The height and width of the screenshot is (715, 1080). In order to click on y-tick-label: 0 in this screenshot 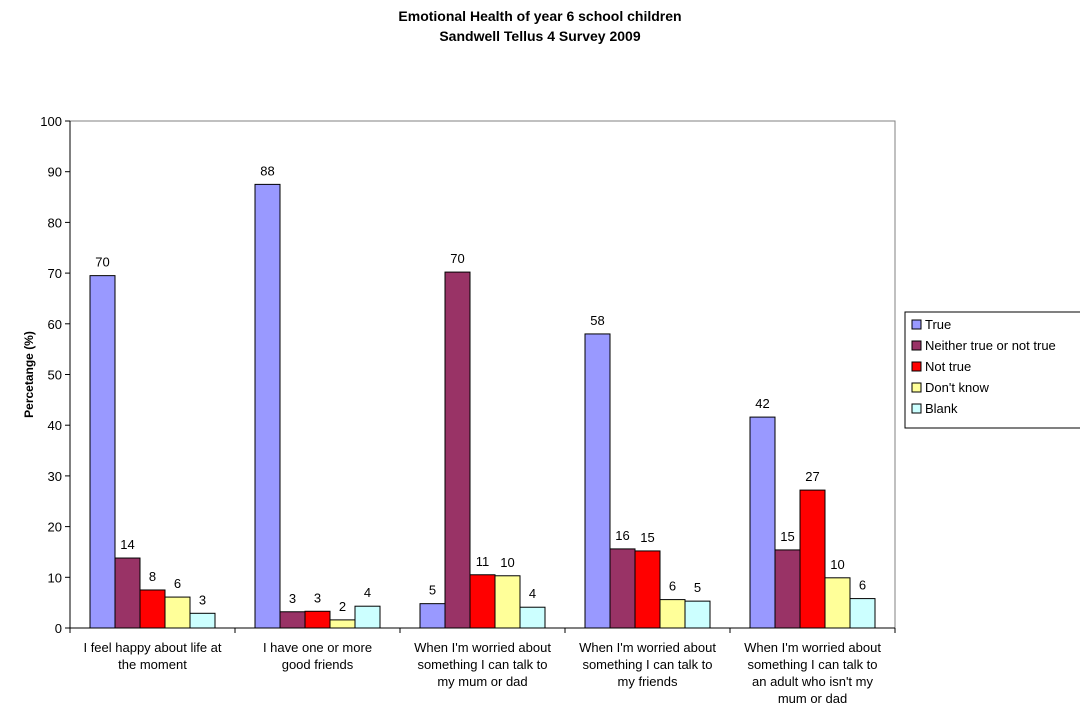, I will do `click(58, 628)`.